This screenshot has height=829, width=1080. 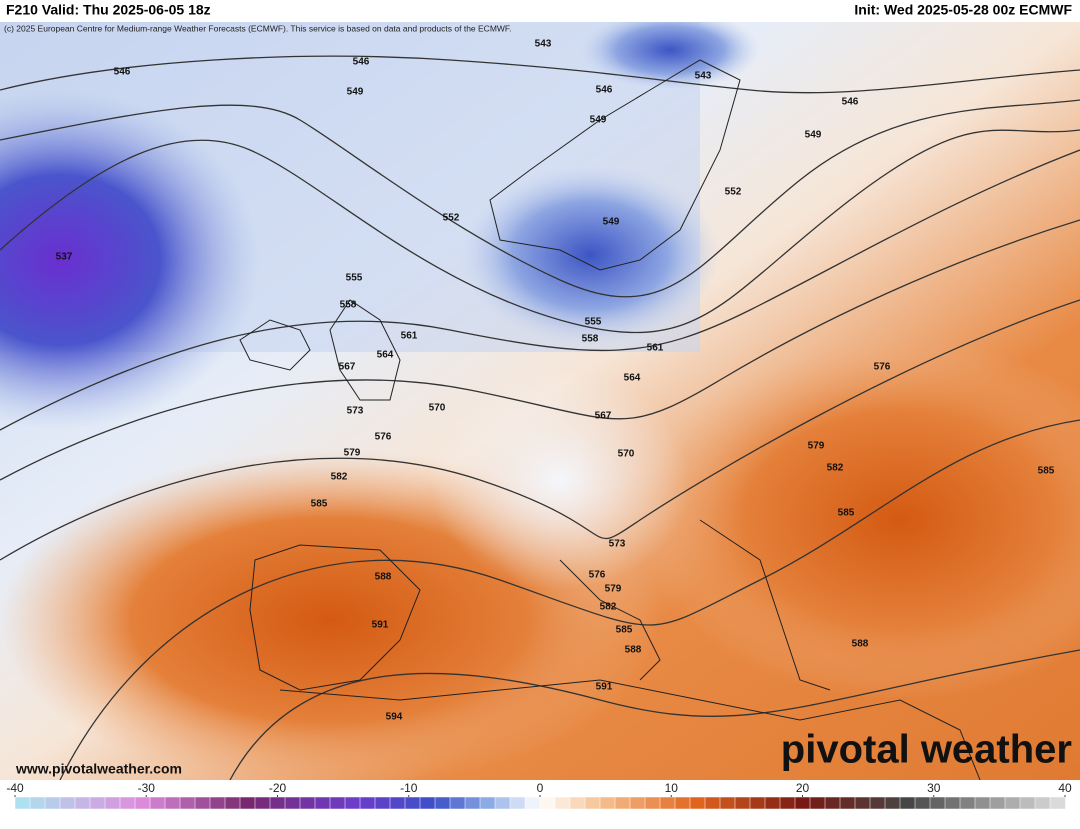 I want to click on colorbar-tick-label: 30, so click(x=934, y=788).